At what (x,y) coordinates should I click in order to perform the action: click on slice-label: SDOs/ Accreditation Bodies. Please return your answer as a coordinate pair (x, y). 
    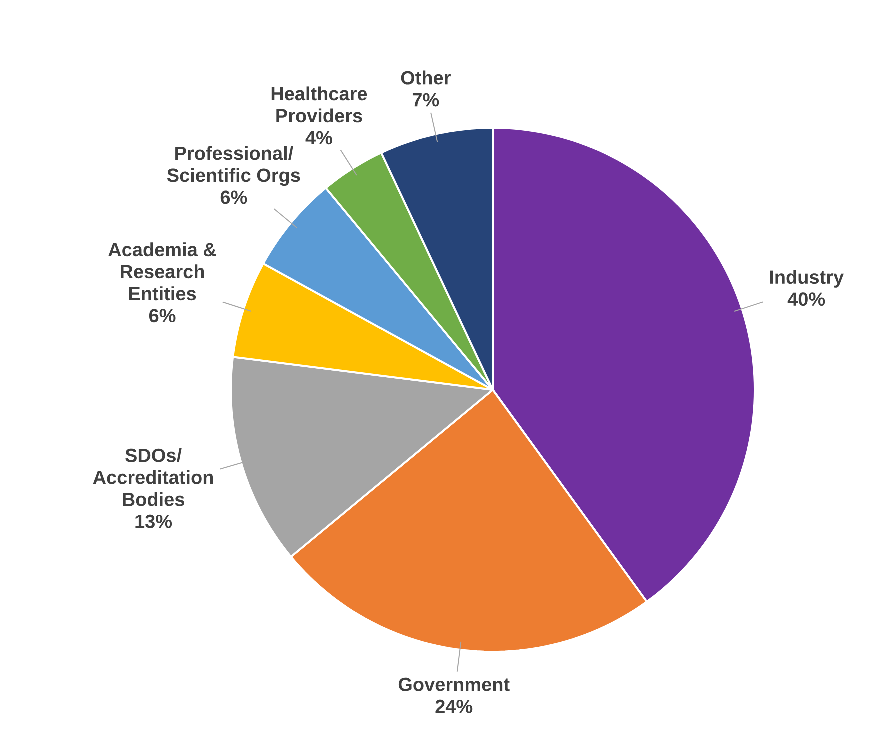
    Looking at the image, I should click on (153, 477).